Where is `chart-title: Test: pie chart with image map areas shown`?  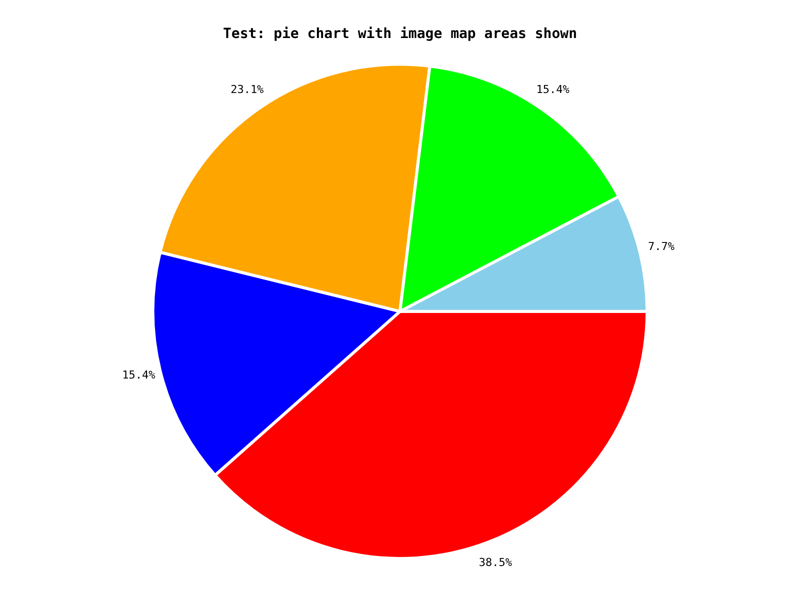 chart-title: Test: pie chart with image map areas shown is located at coordinates (400, 34).